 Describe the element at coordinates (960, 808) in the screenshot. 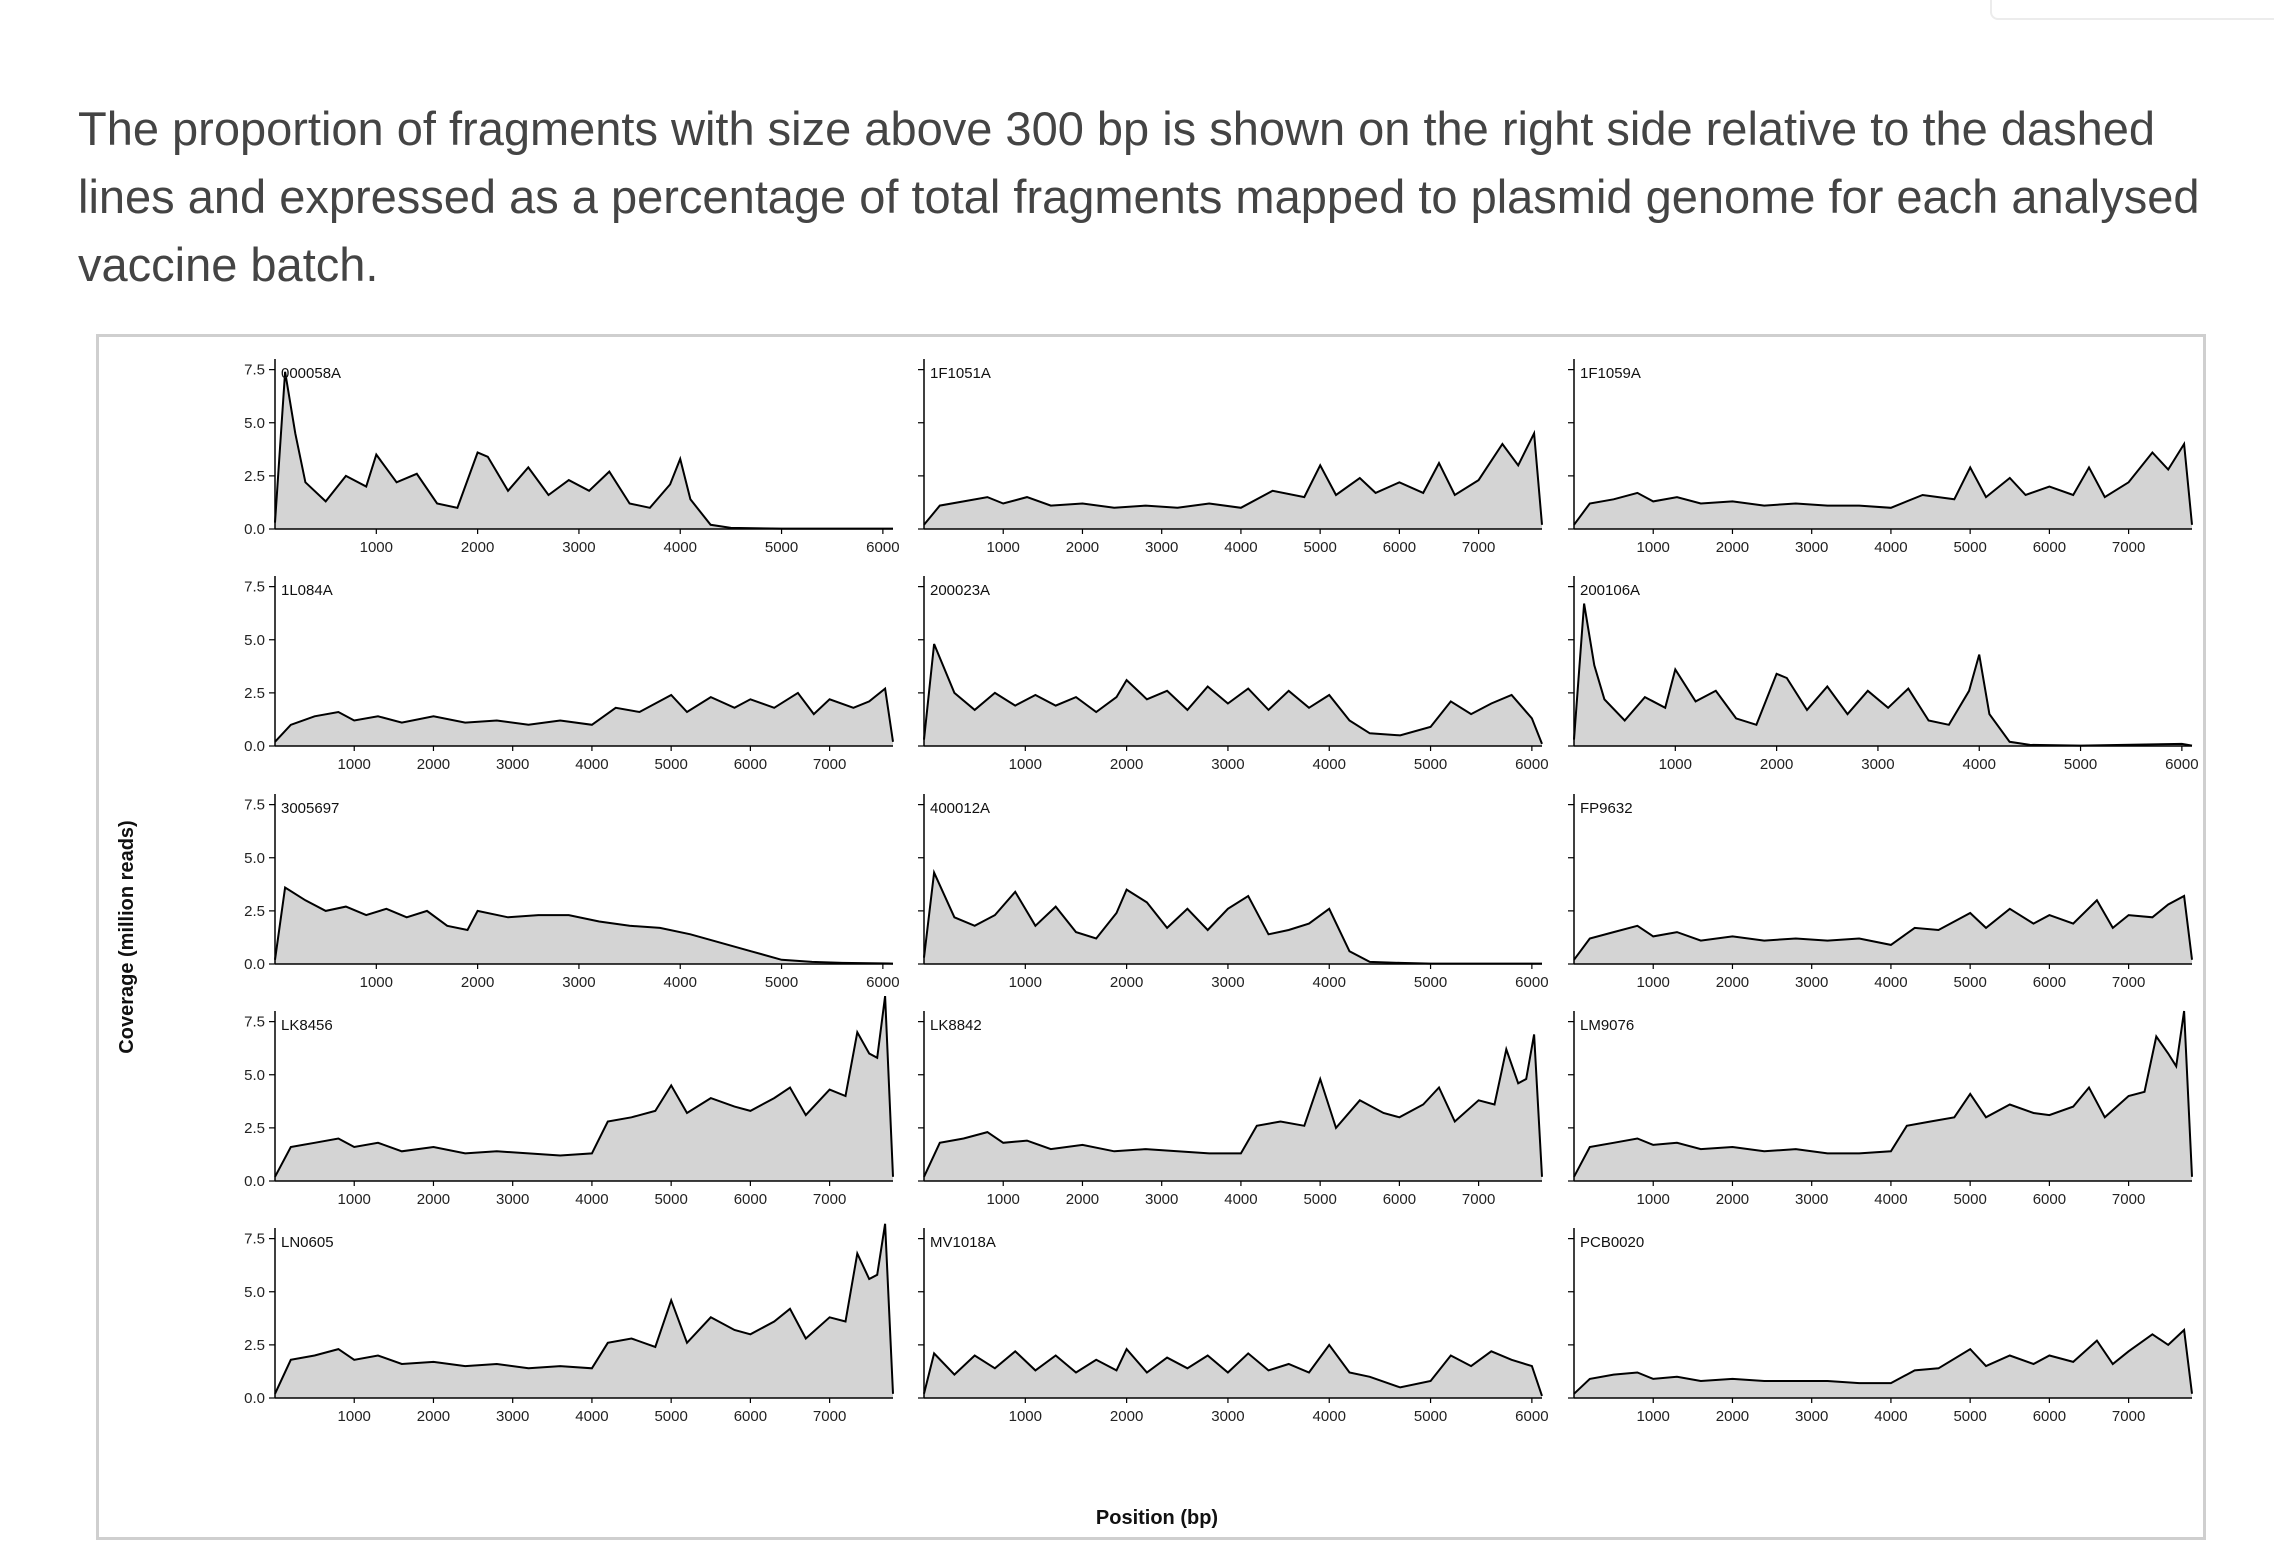

I see `panel-label: 400012A` at that location.